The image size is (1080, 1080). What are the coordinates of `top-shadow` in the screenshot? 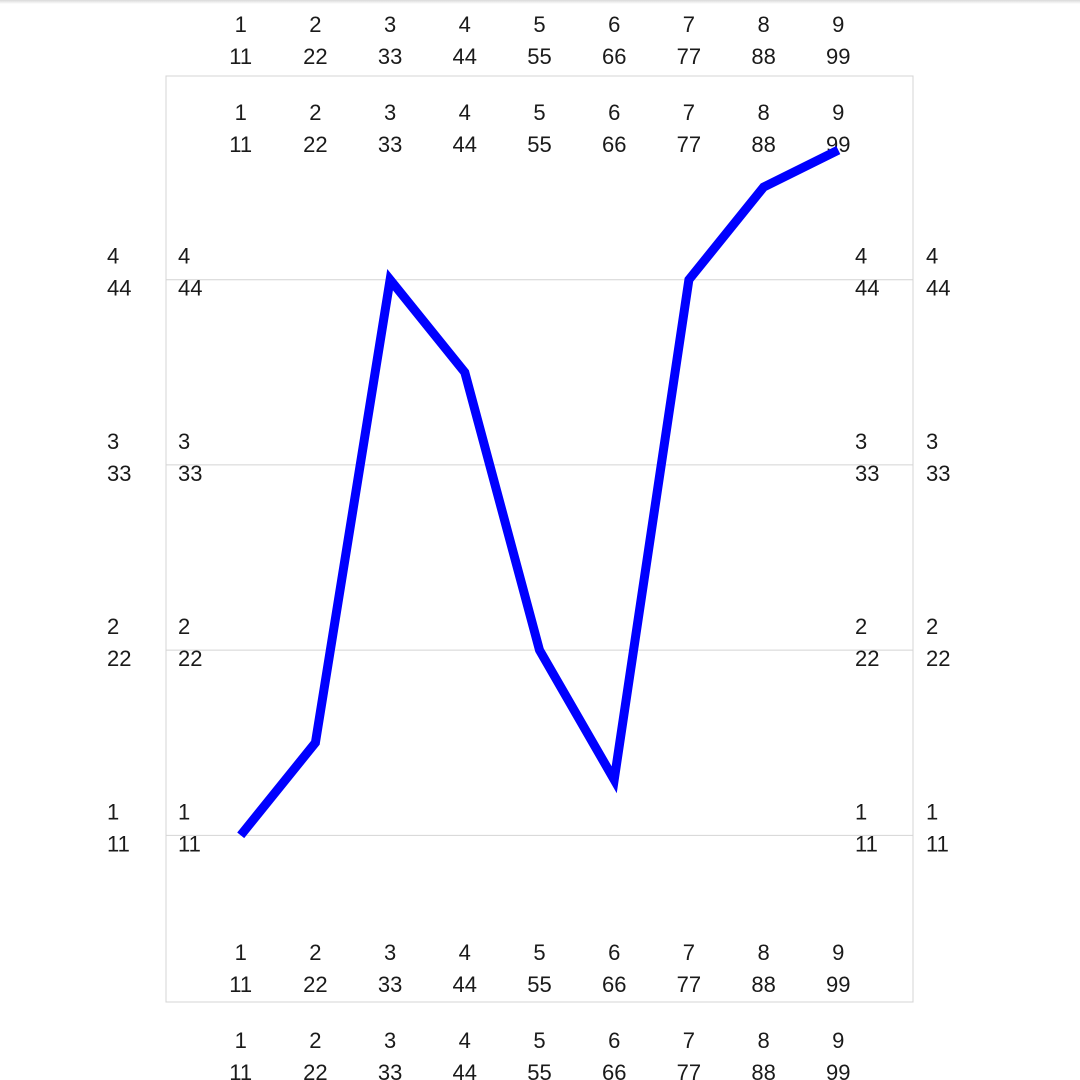 It's located at (540, 2).